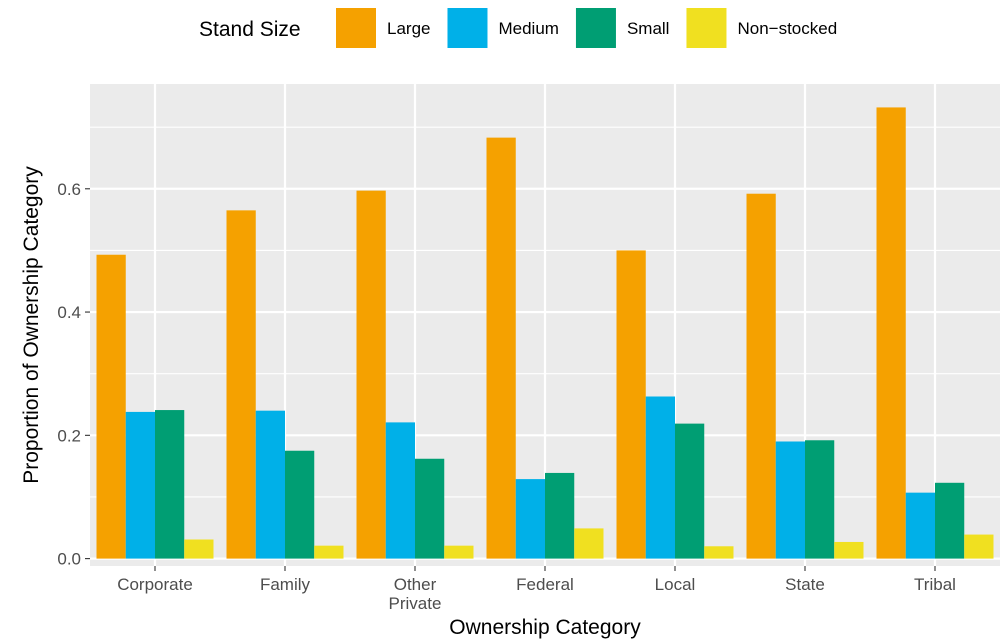  I want to click on x-tick-label: State, so click(805, 584).